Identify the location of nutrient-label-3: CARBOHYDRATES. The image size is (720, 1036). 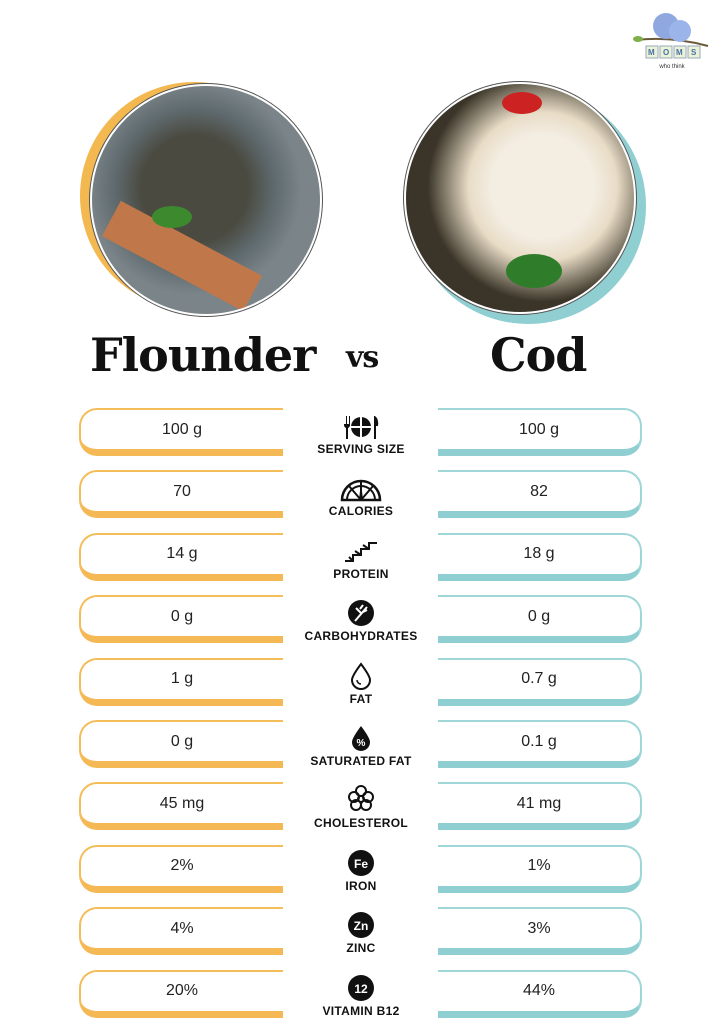
(361, 620).